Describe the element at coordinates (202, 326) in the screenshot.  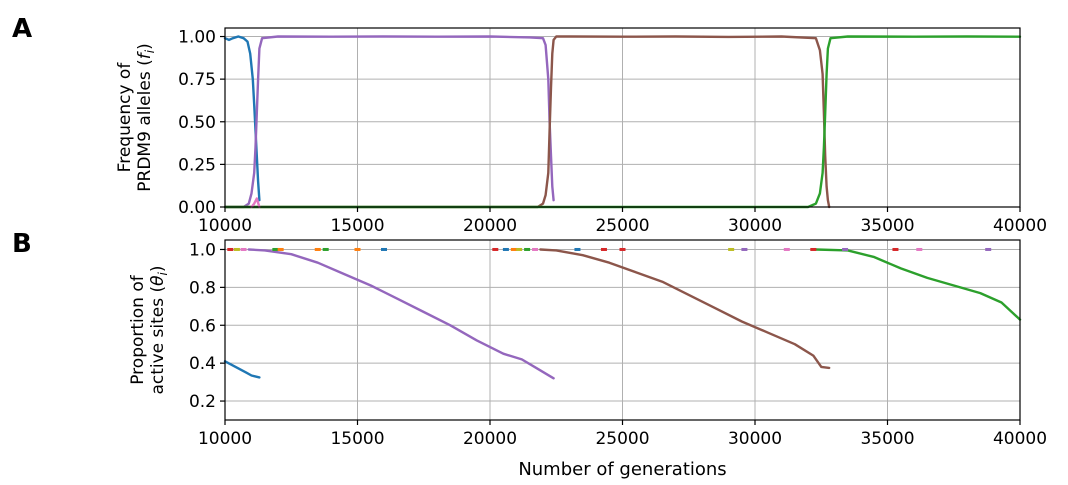
I see `y-tick-label: 0.6` at that location.